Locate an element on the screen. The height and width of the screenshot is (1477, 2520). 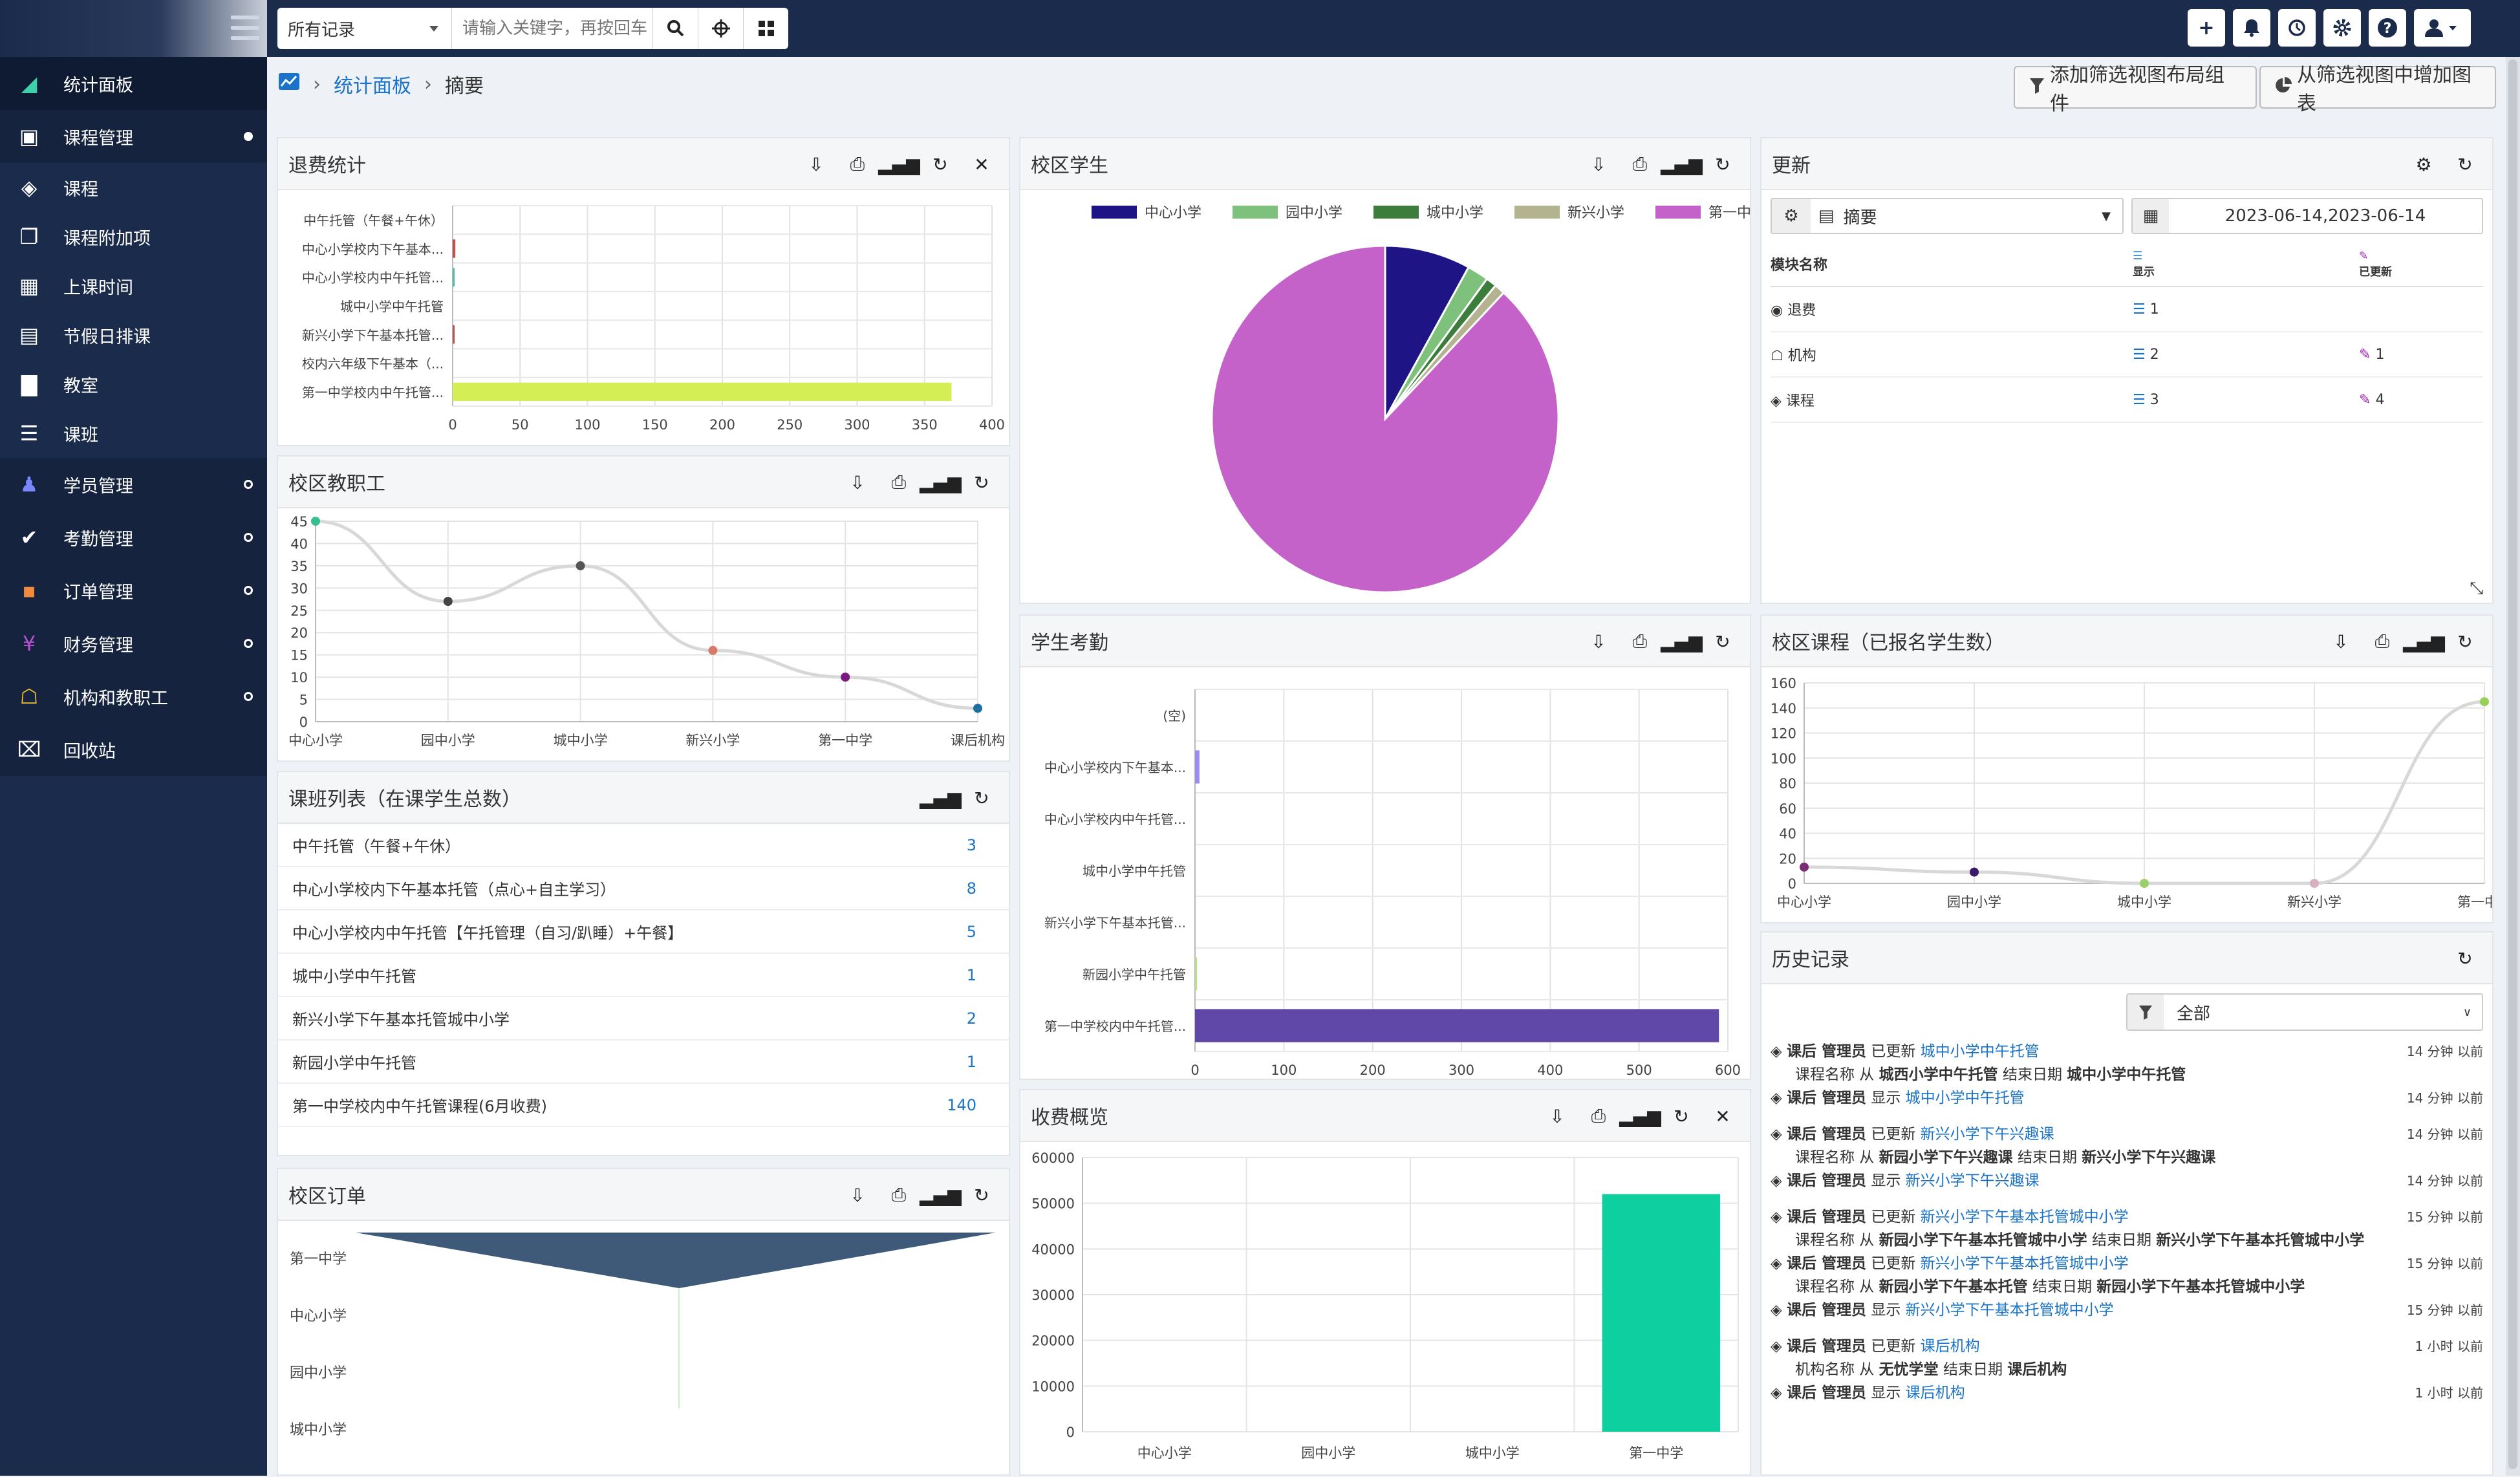
module-name: ◈ 课程 is located at coordinates (1952, 399).